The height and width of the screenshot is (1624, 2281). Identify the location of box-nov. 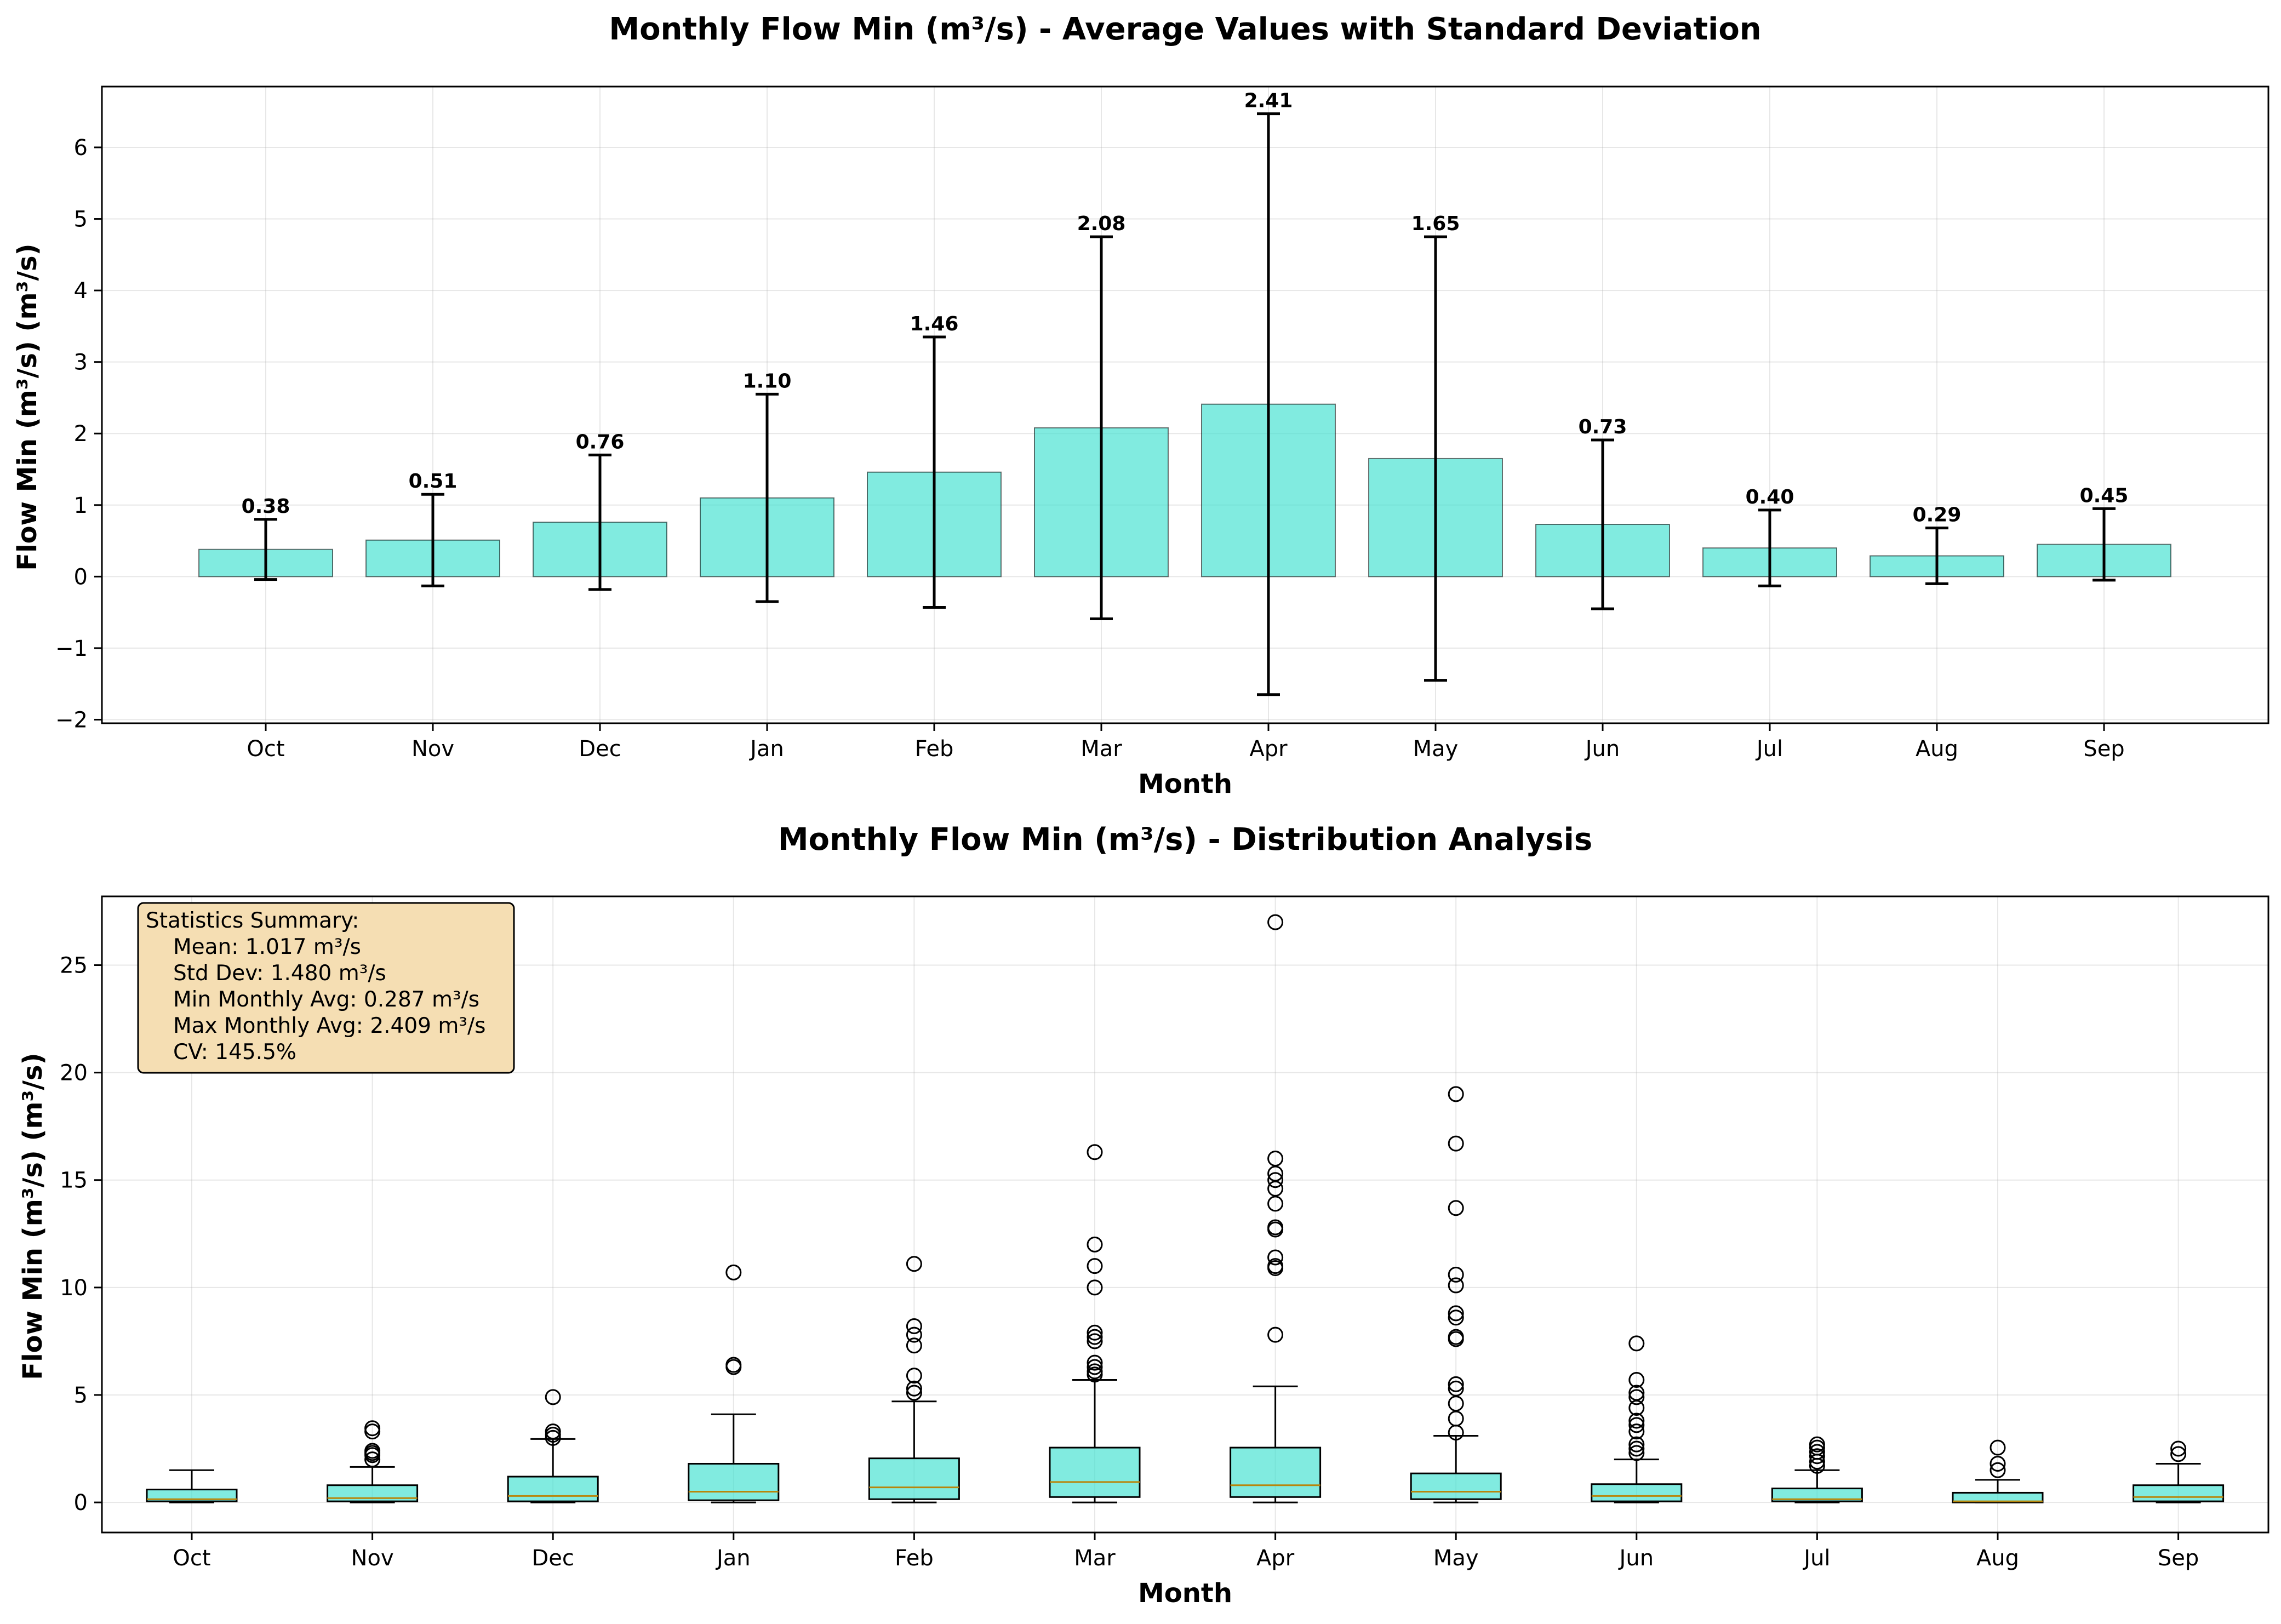
(373, 1461).